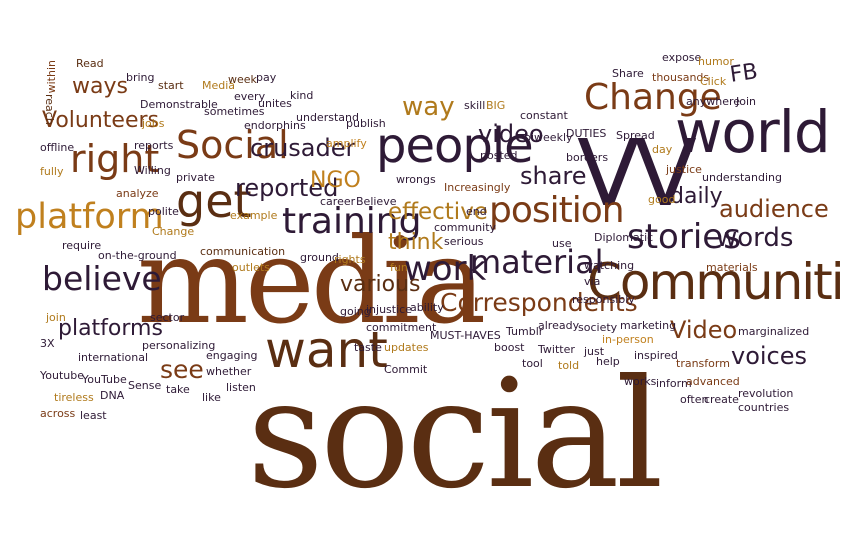  I want to click on word-advanced: advanced, so click(713, 381).